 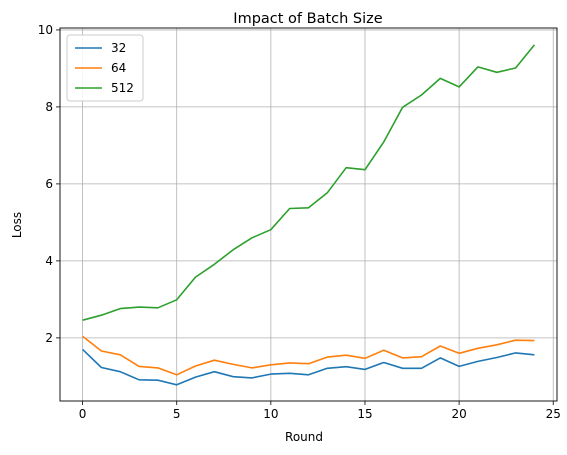 I want to click on x-tick-label: 25, so click(x=553, y=414).